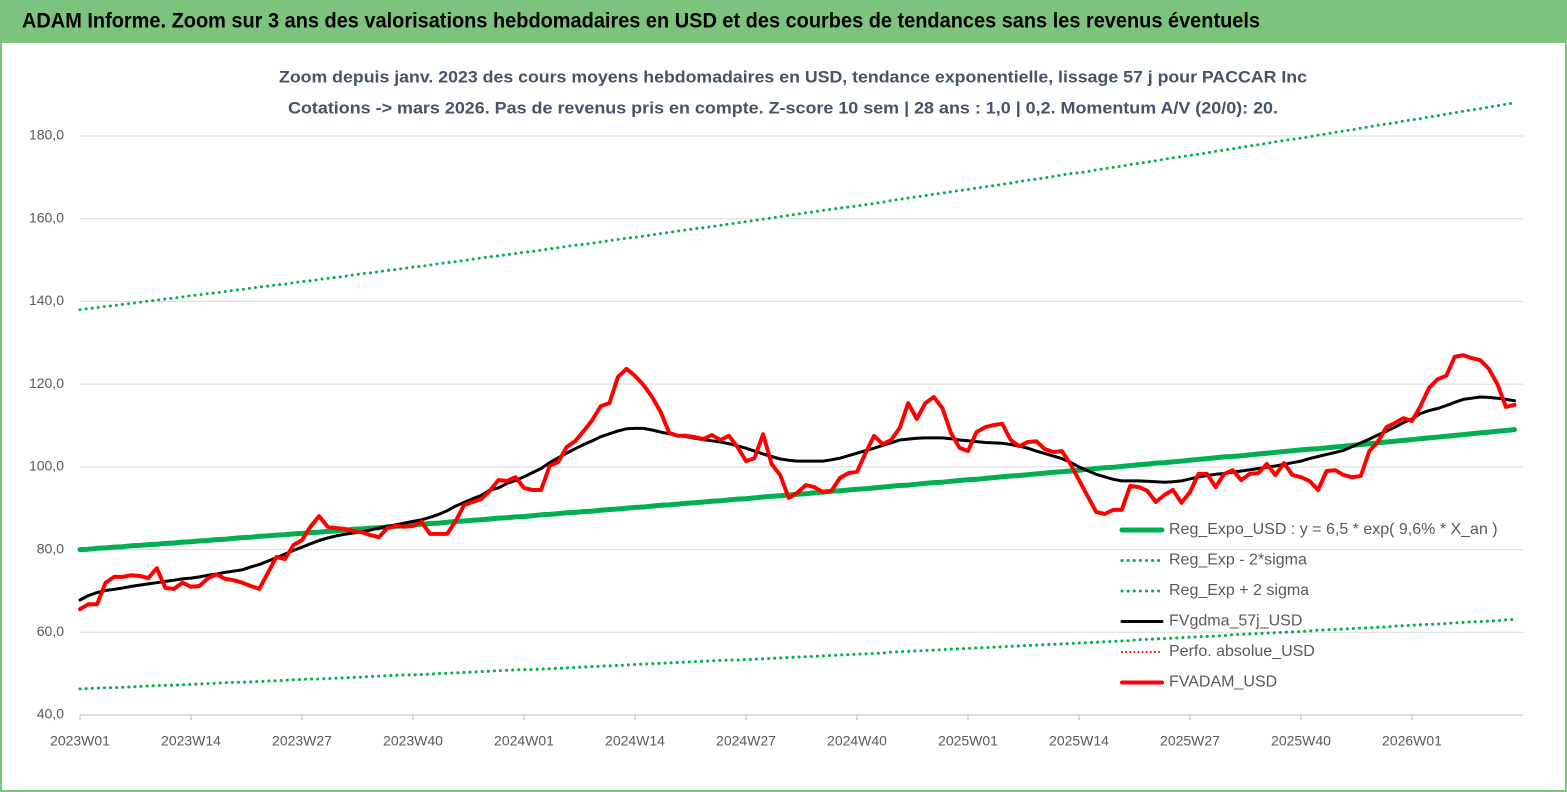  What do you see at coordinates (797, 654) in the screenshot?
I see `series-line` at bounding box center [797, 654].